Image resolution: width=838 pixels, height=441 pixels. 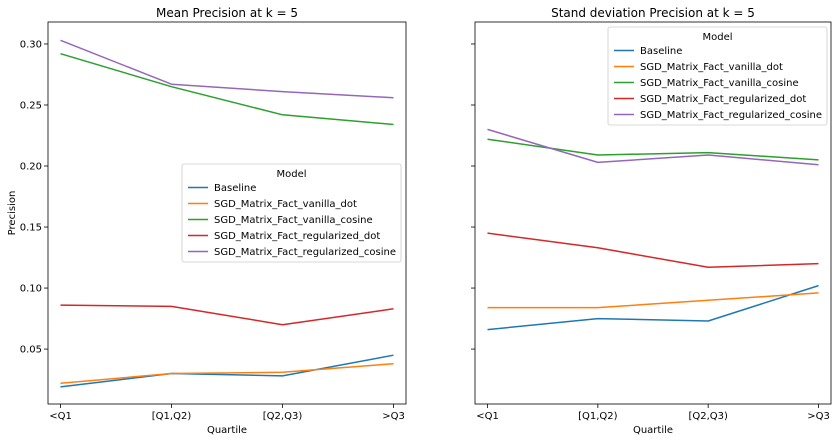 I want to click on y-tick-label: 0.10, so click(x=31, y=289).